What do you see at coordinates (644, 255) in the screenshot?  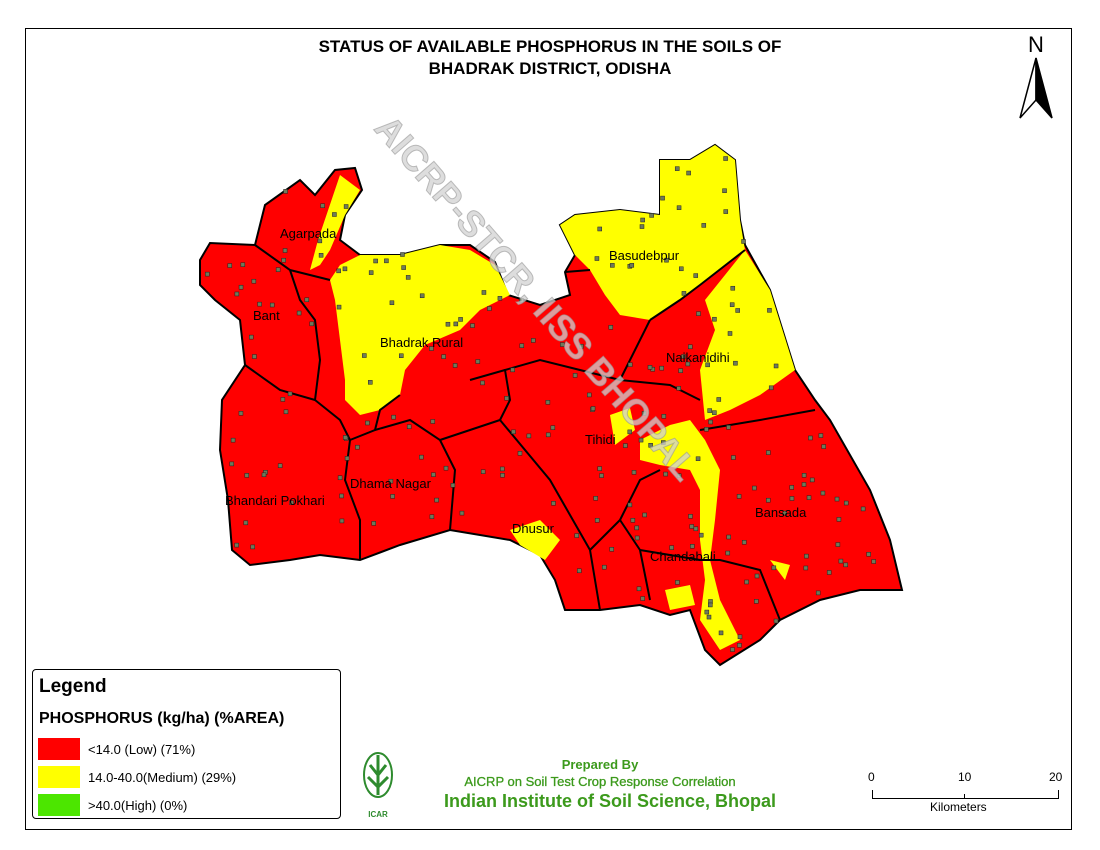 I see `label-basudebpur: Basudebpur` at bounding box center [644, 255].